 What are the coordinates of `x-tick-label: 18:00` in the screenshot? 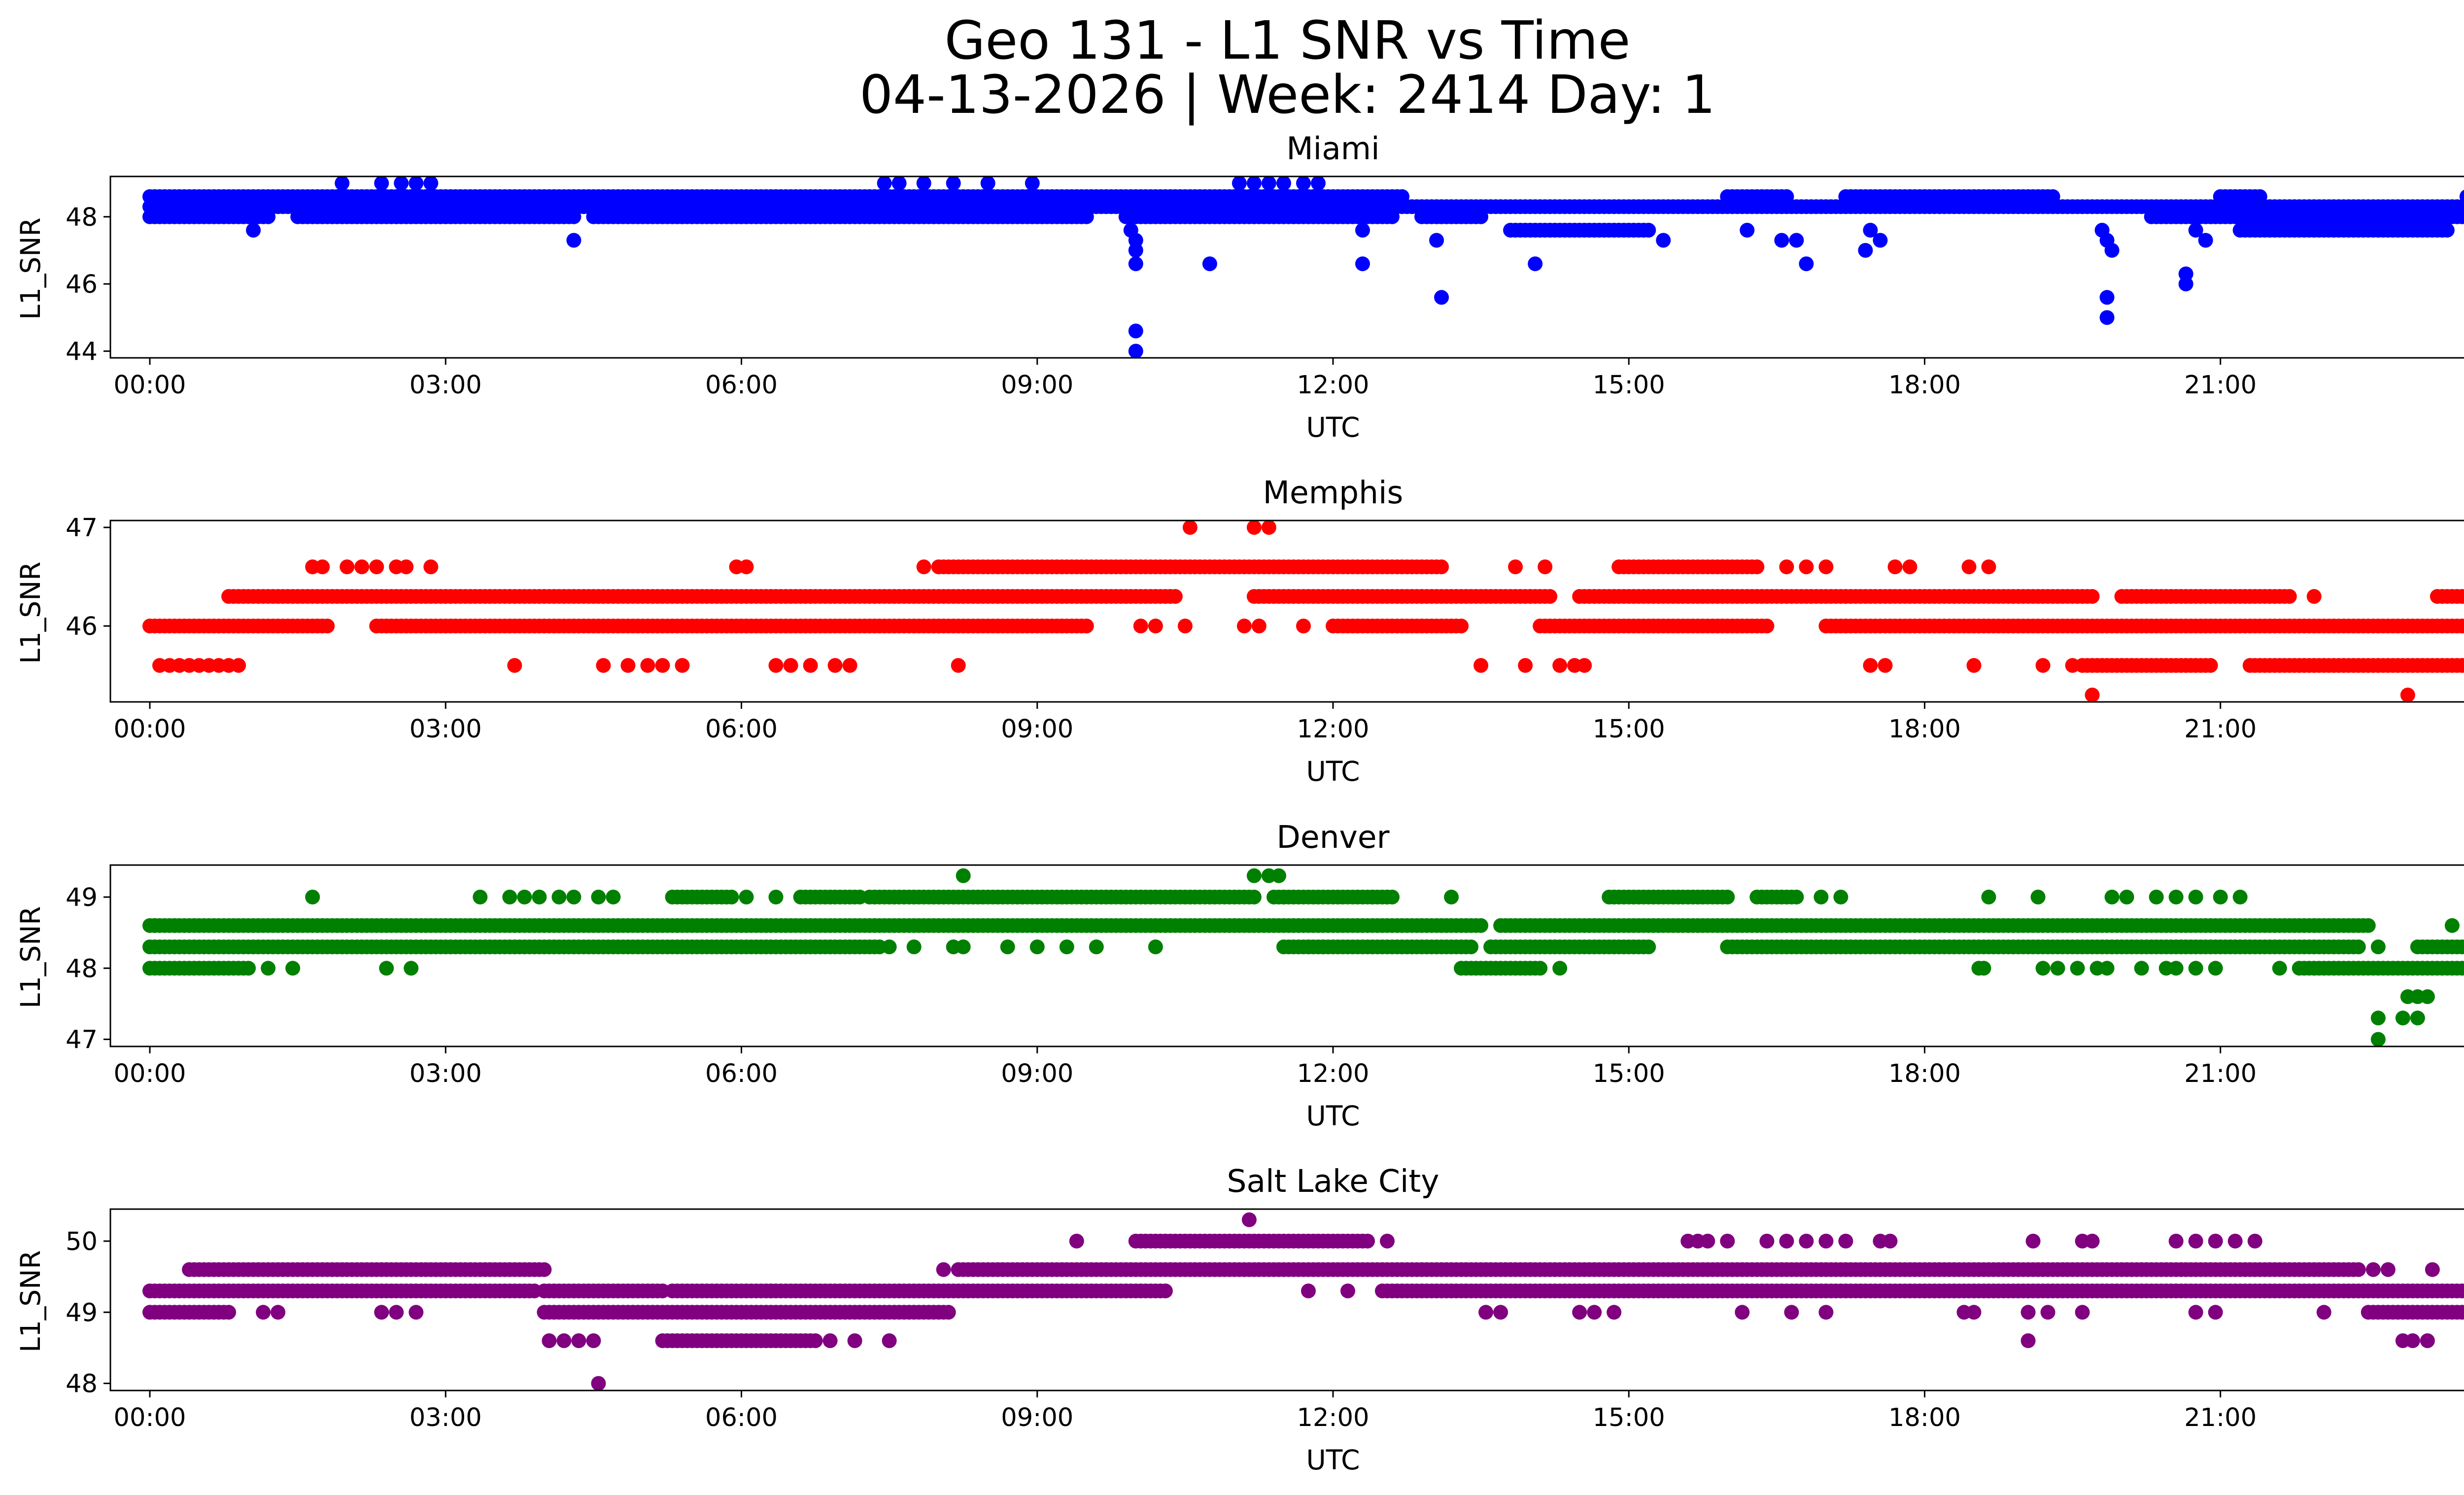 It's located at (1924, 729).